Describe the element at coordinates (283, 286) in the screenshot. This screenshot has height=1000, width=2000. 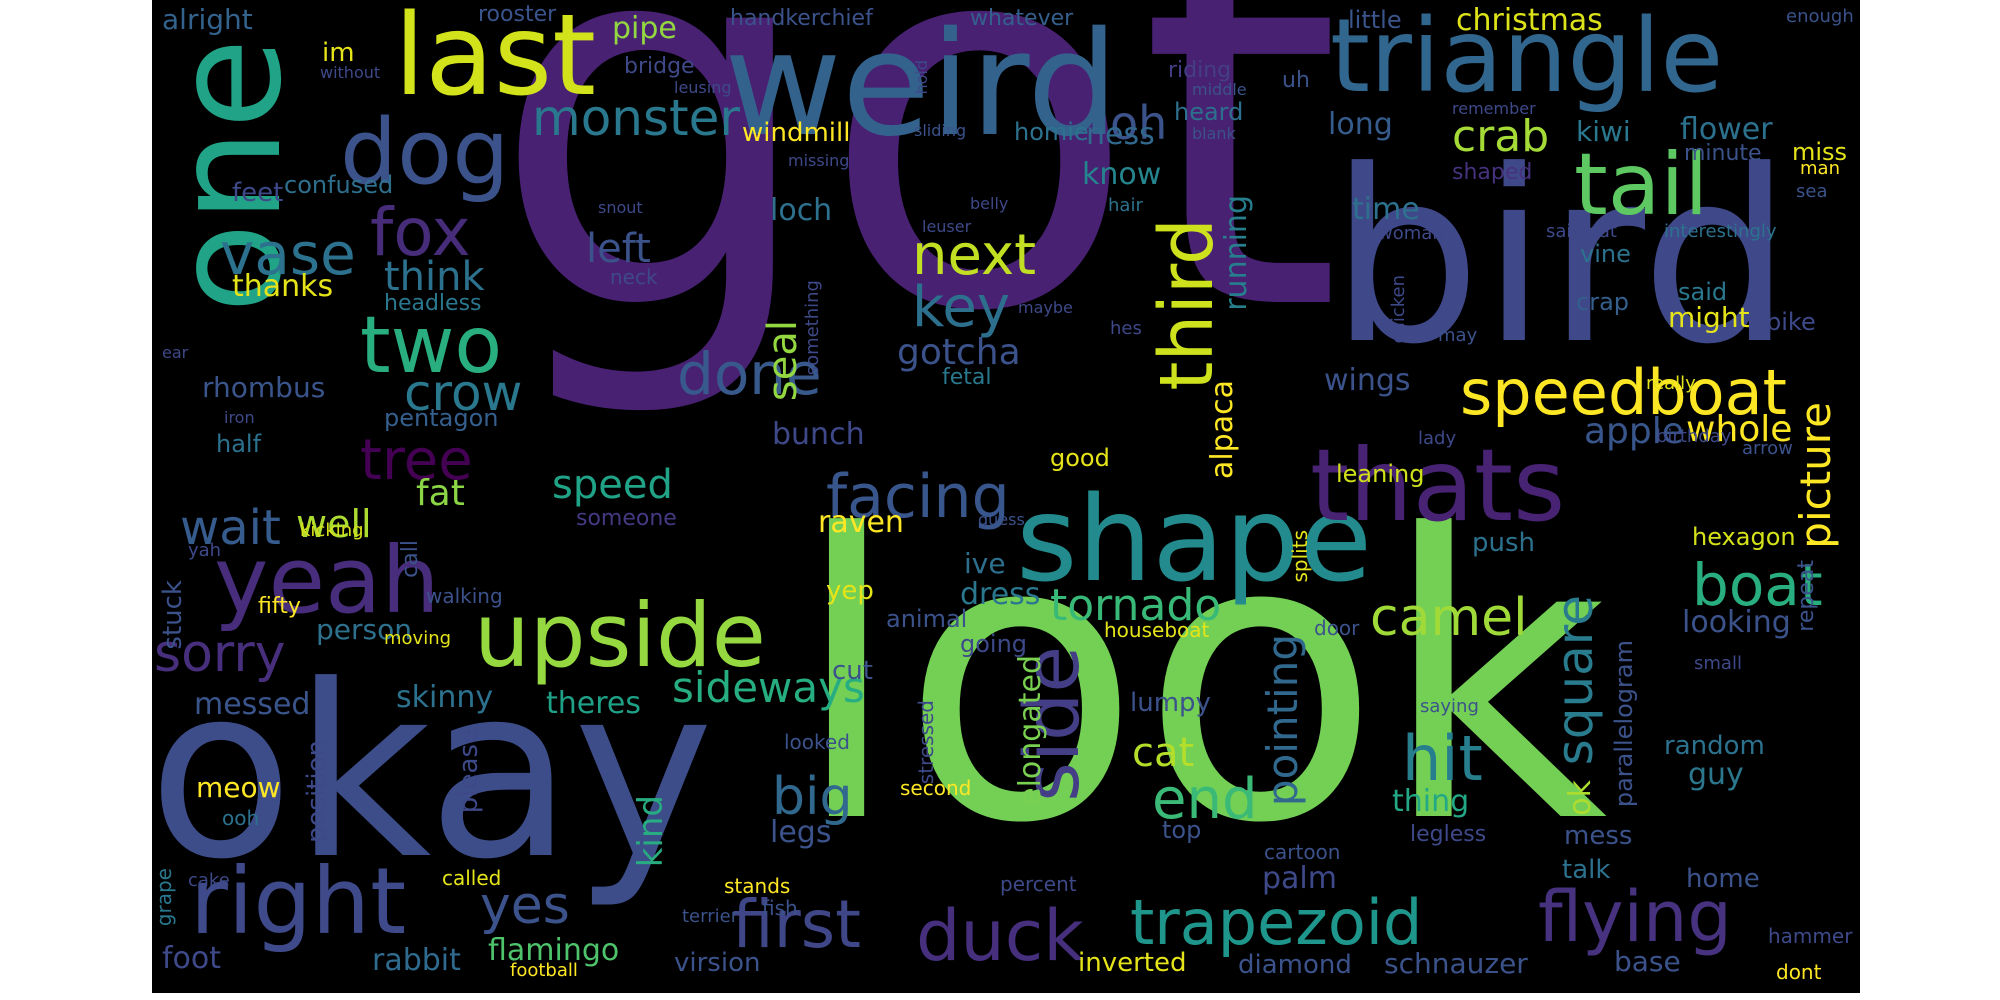
I see `word-thanks: thanks` at that location.